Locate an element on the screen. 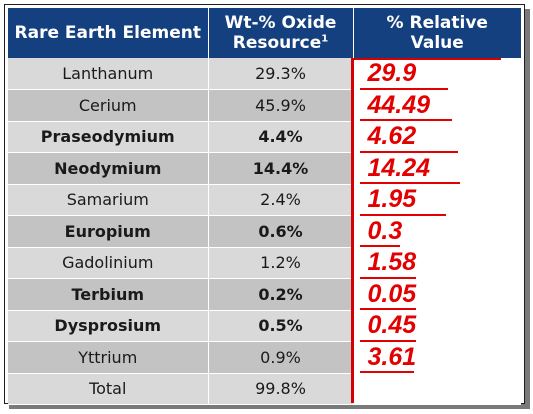  header-element: Rare Earth Element is located at coordinates (108, 33).